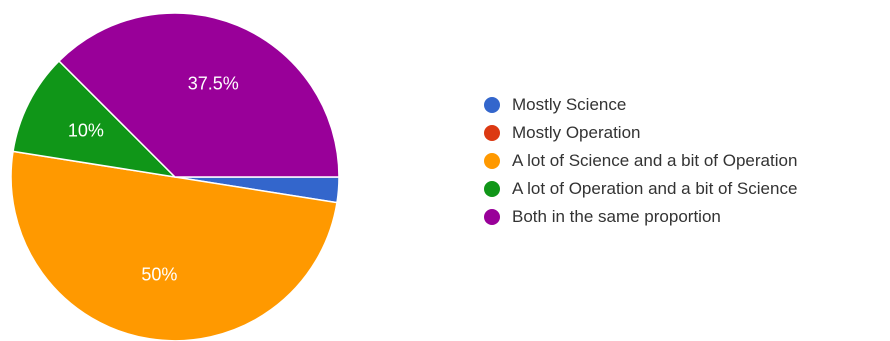  I want to click on legend-label: Mostly Operation, so click(576, 132).